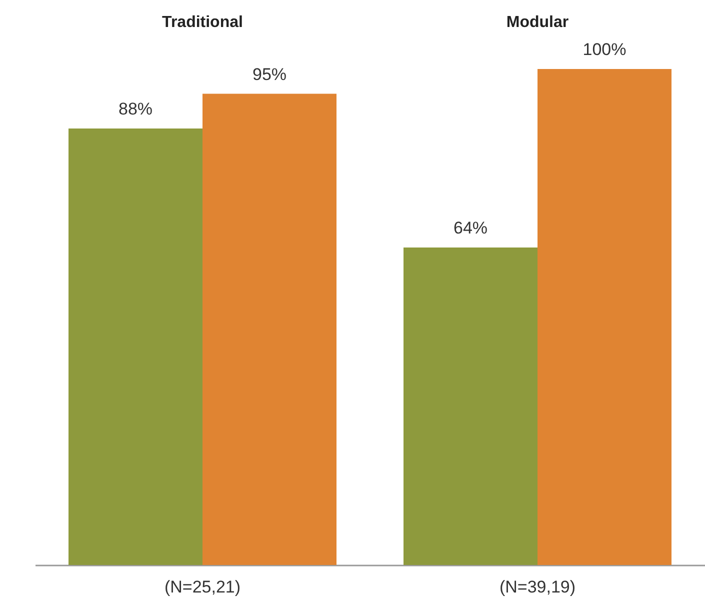 The image size is (705, 607). I want to click on text: Traditional, so click(202, 22).